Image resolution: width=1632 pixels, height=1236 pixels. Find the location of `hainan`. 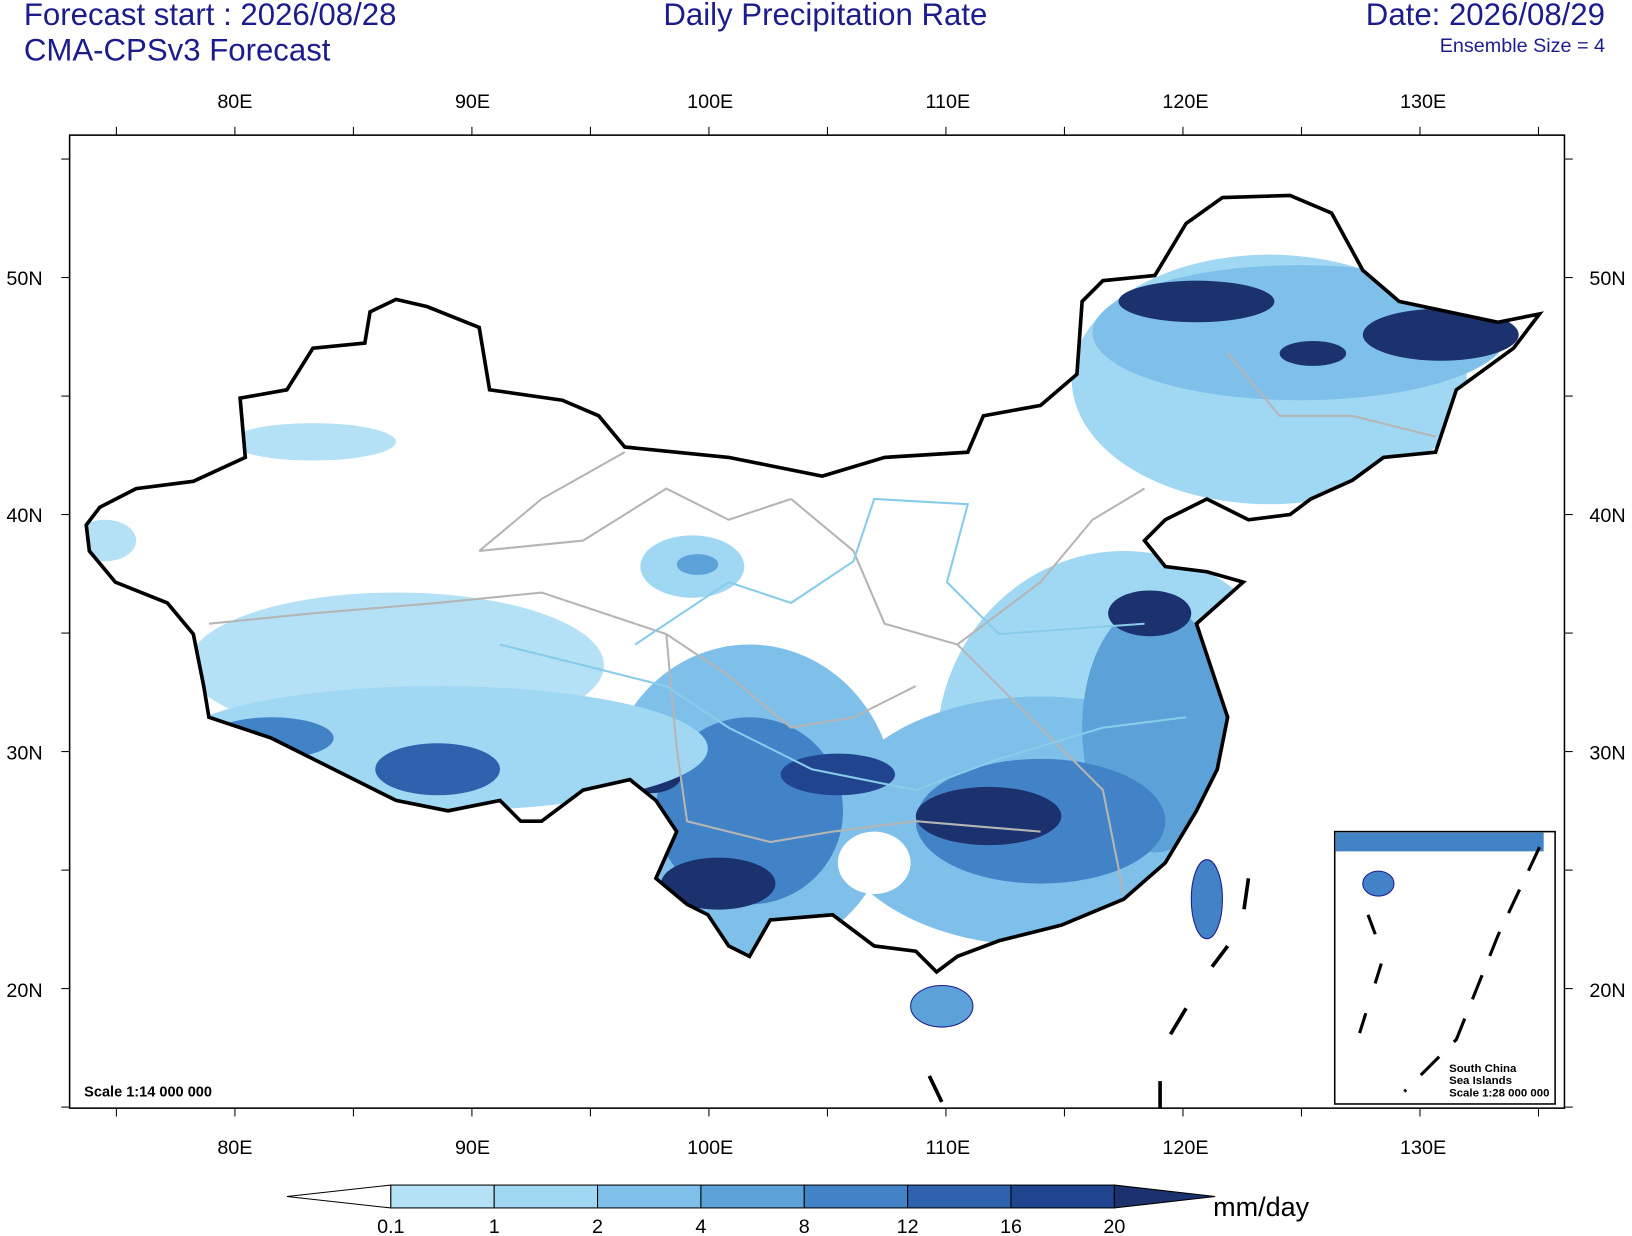

hainan is located at coordinates (942, 1006).